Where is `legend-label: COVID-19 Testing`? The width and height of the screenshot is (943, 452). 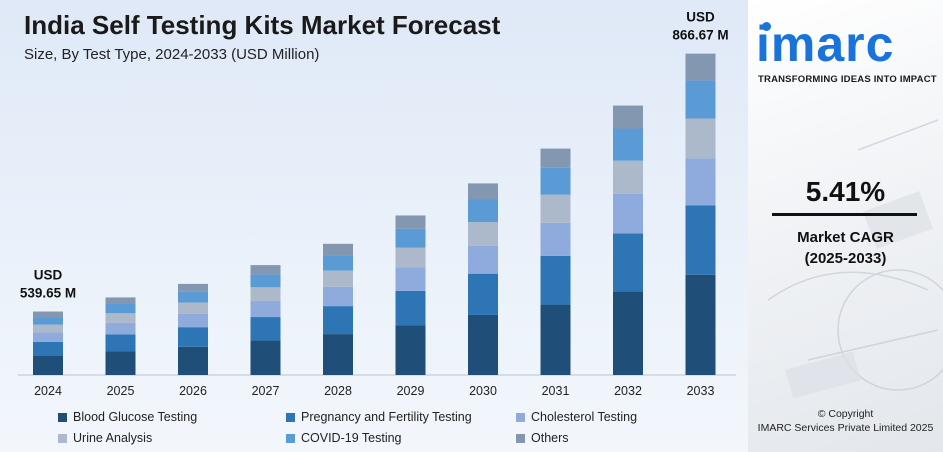 legend-label: COVID-19 Testing is located at coordinates (351, 438).